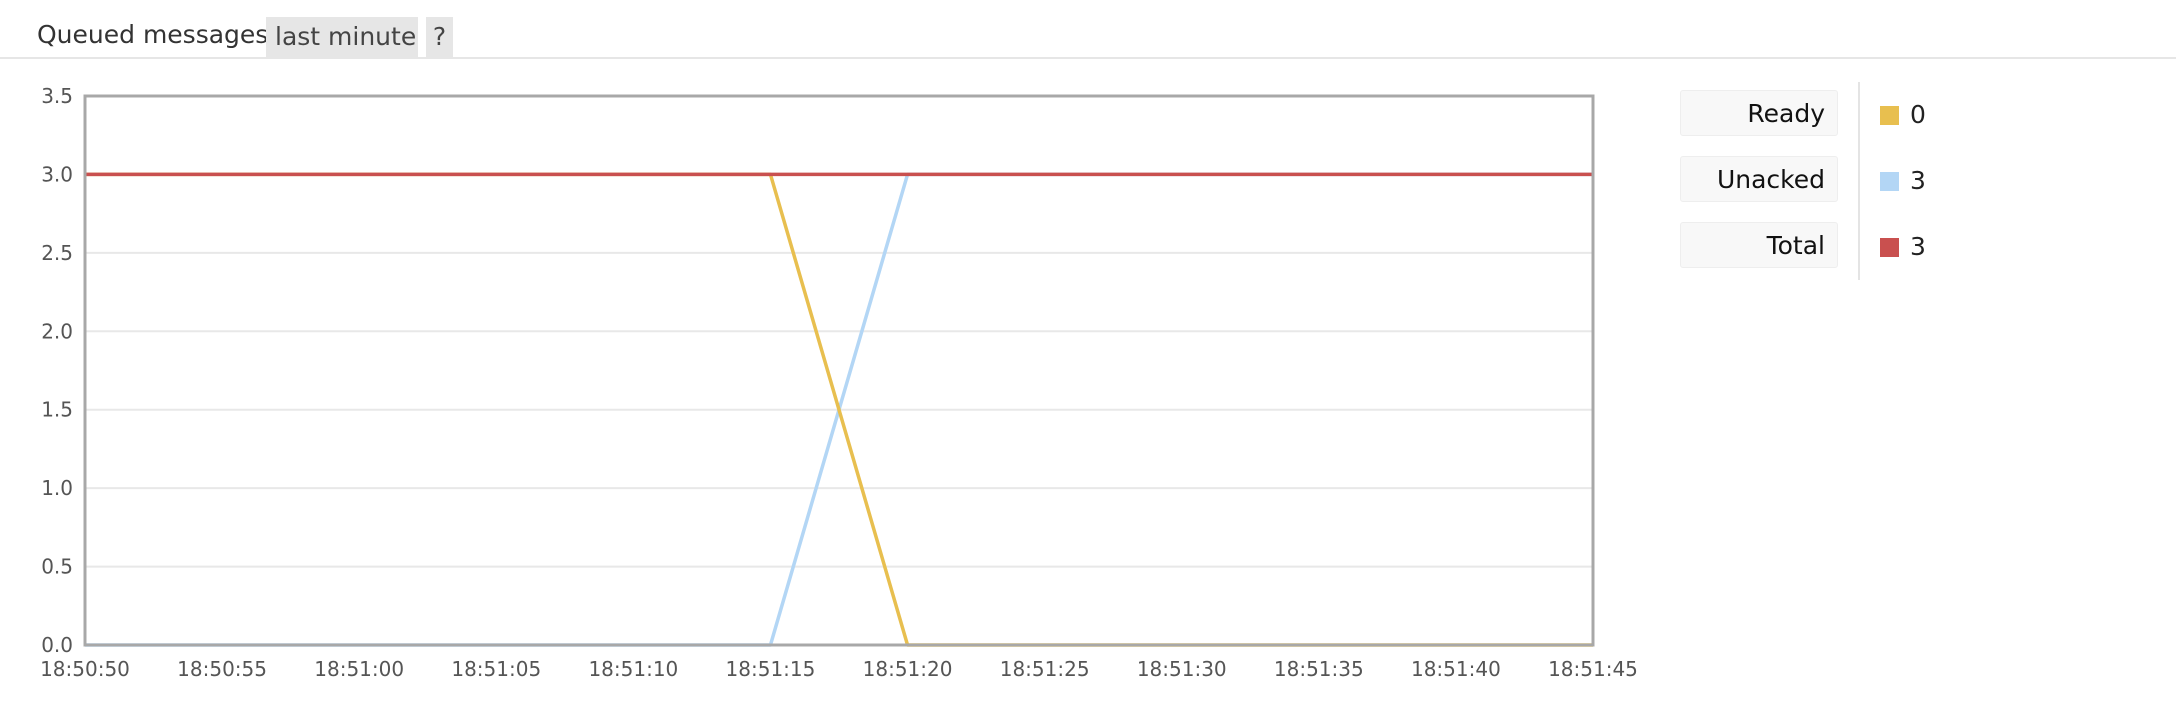  What do you see at coordinates (496, 669) in the screenshot?
I see `x-tick-label: 18:51:05` at bounding box center [496, 669].